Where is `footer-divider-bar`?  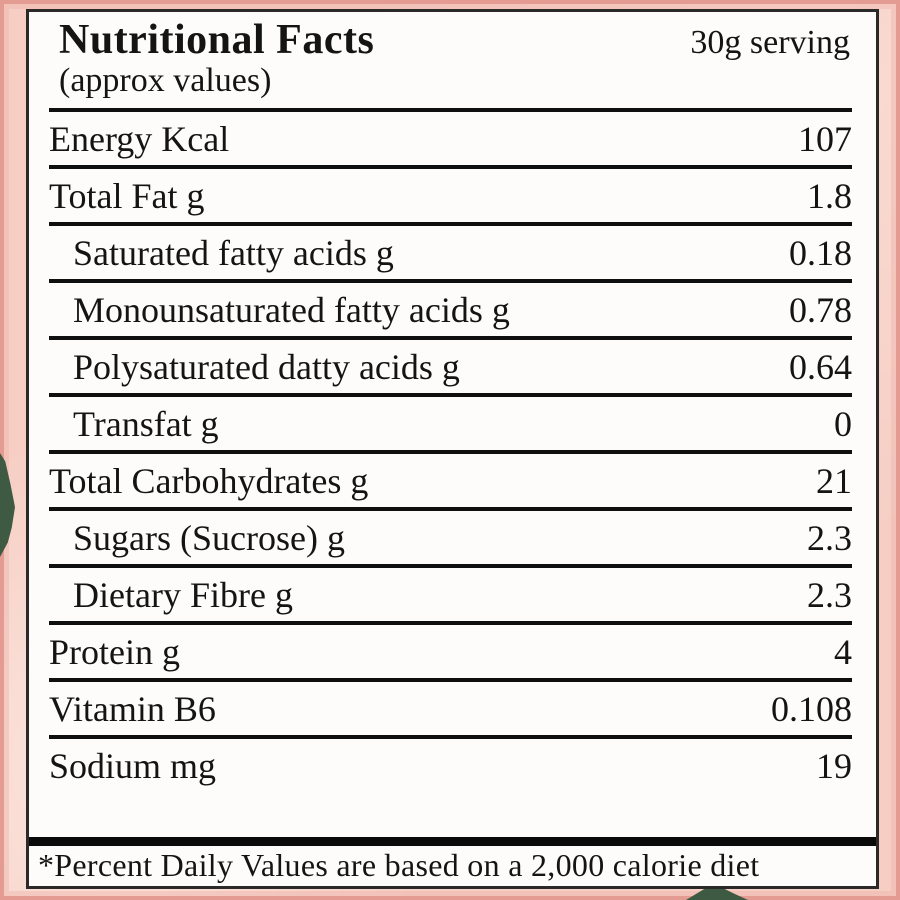
footer-divider-bar is located at coordinates (452, 841).